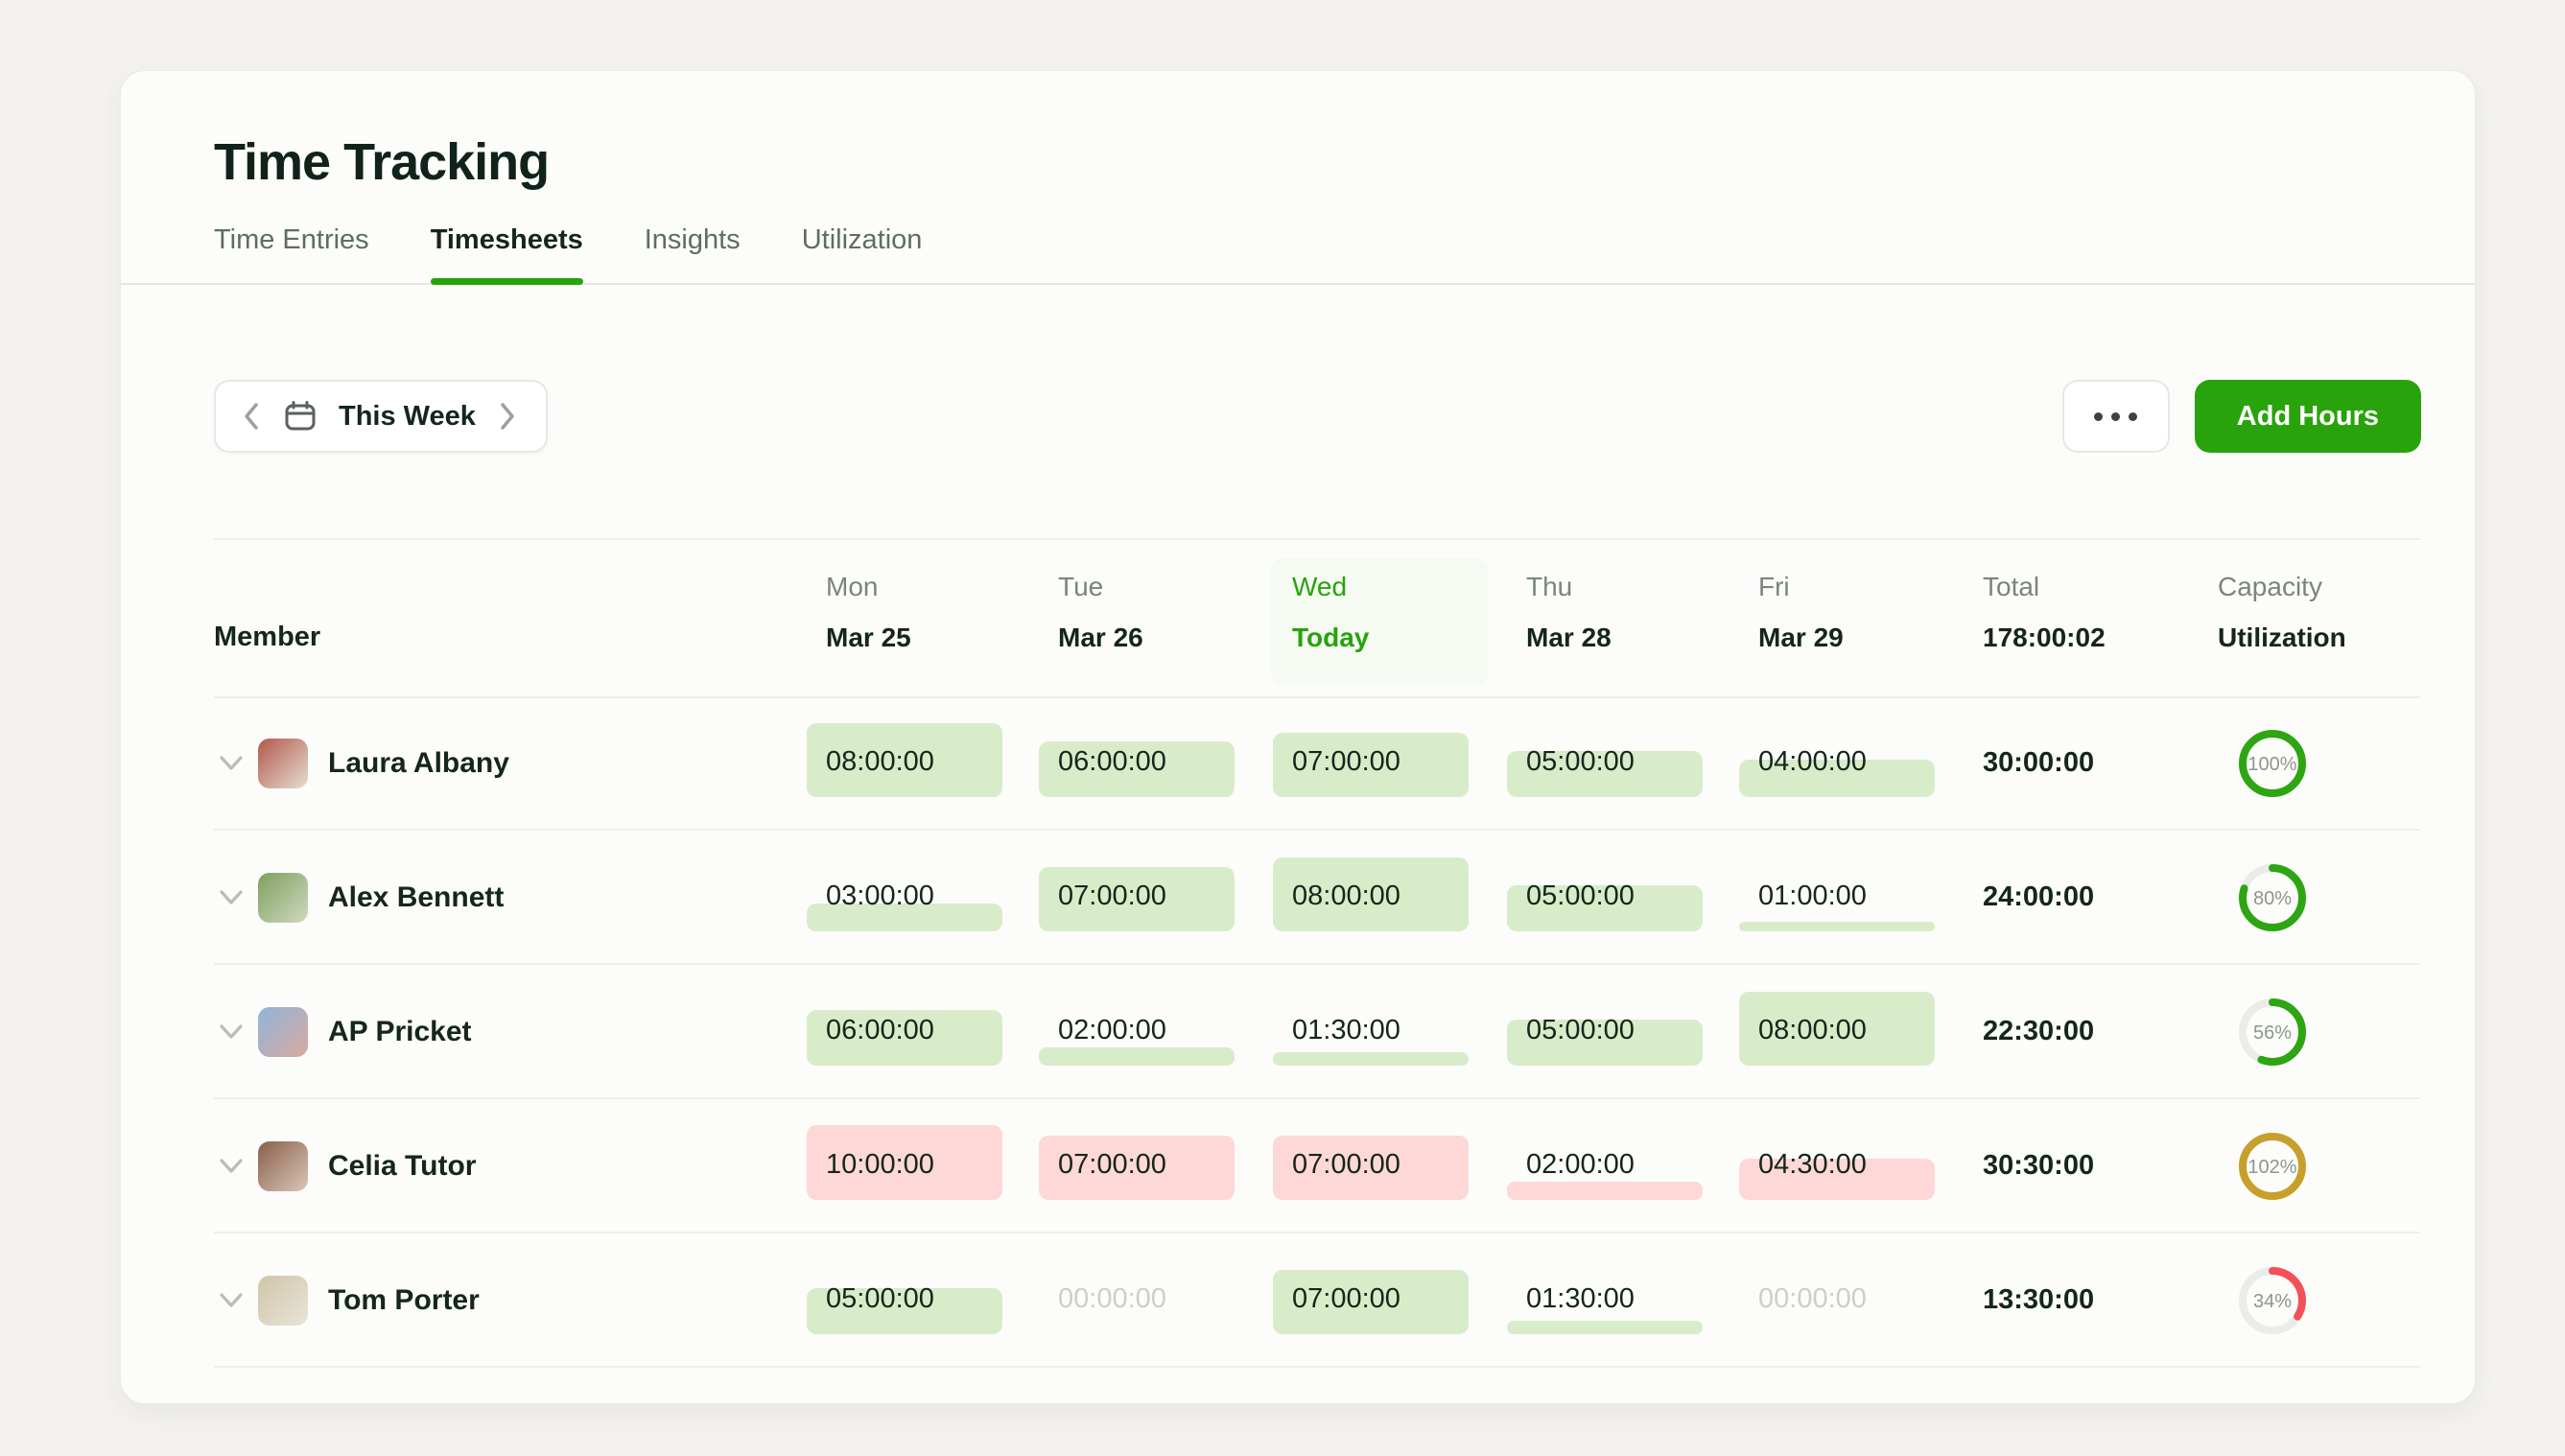 The height and width of the screenshot is (1456, 2565). I want to click on more-options-button, so click(2115, 417).